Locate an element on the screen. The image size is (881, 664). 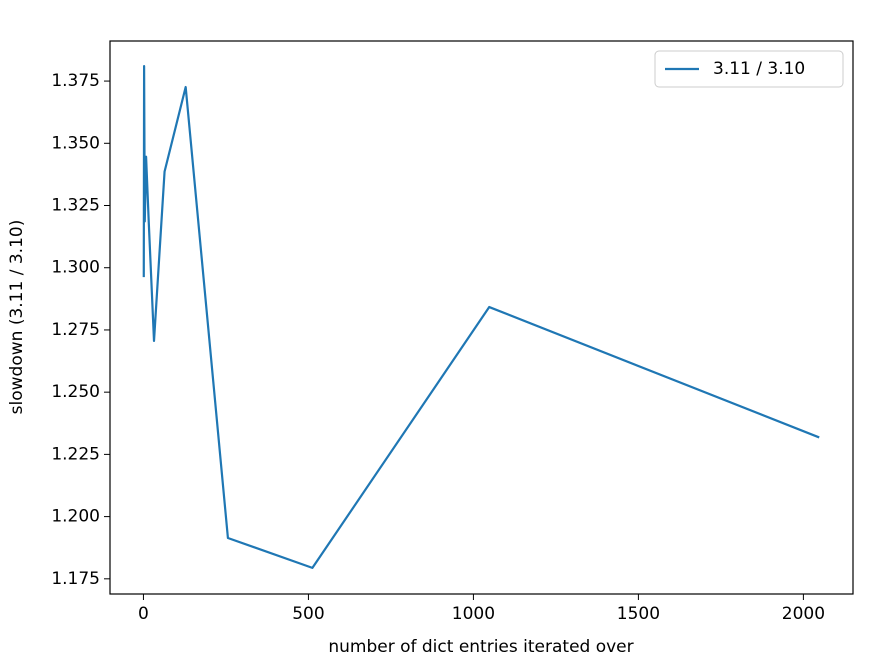
x-tick-label: 0 is located at coordinates (143, 614).